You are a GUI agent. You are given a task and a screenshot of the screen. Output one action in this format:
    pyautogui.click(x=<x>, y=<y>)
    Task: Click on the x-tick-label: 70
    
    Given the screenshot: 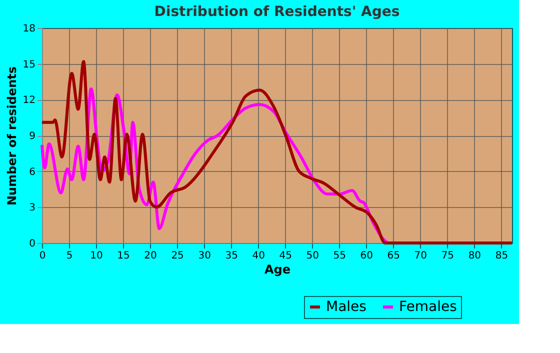 What is the action you would take?
    pyautogui.click(x=421, y=256)
    